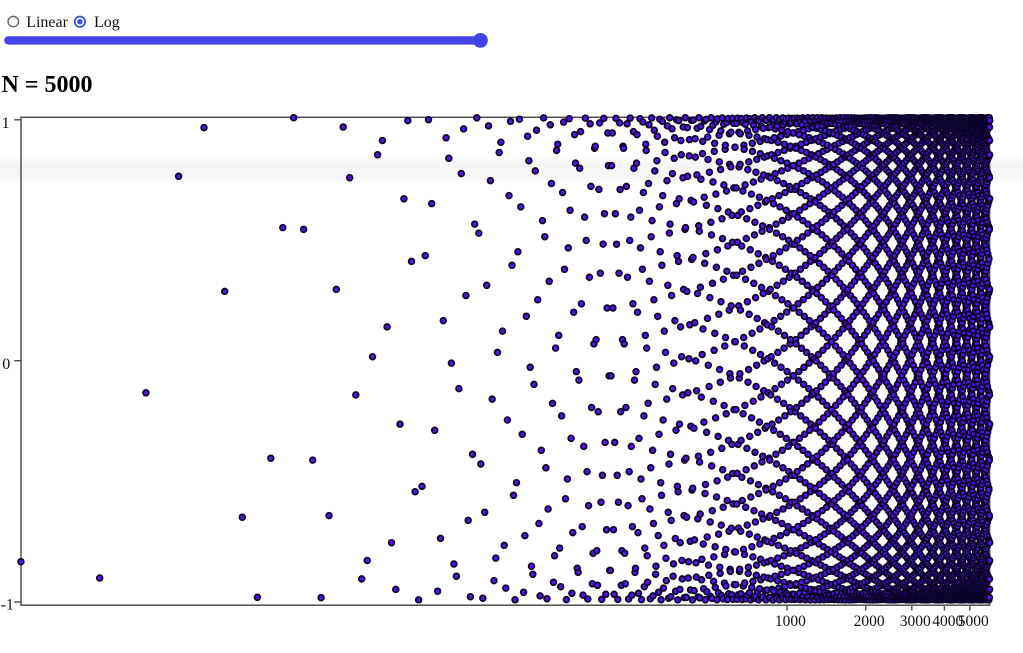 This screenshot has width=1023, height=653. What do you see at coordinates (6, 123) in the screenshot?
I see `svg-text: 1` at bounding box center [6, 123].